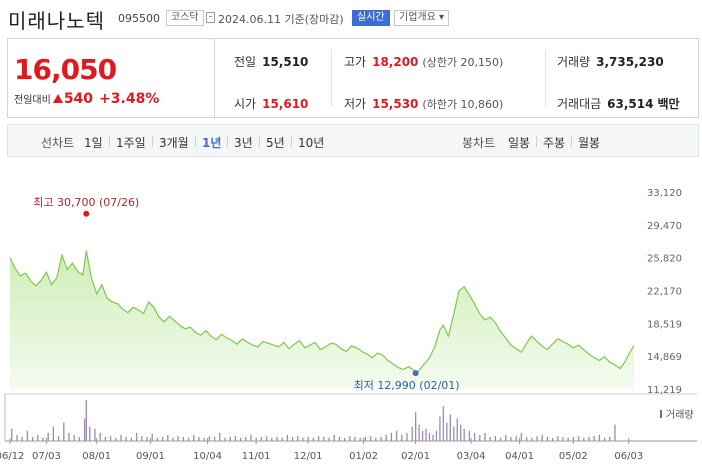  Describe the element at coordinates (281, 19) in the screenshot. I see `quote-date: 2024.06.11 기준(장마감)` at that location.